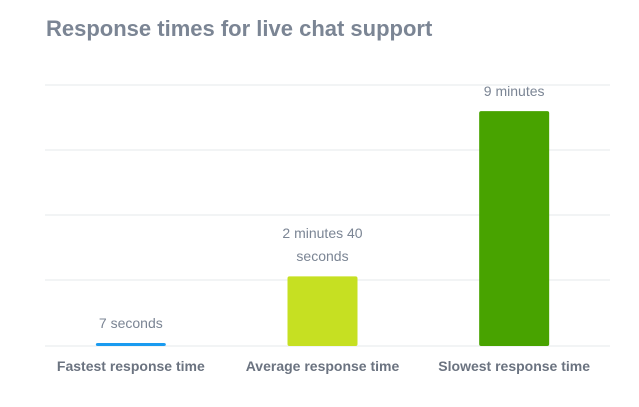 The width and height of the screenshot is (639, 407). I want to click on value-label: 7 seconds, so click(130, 322).